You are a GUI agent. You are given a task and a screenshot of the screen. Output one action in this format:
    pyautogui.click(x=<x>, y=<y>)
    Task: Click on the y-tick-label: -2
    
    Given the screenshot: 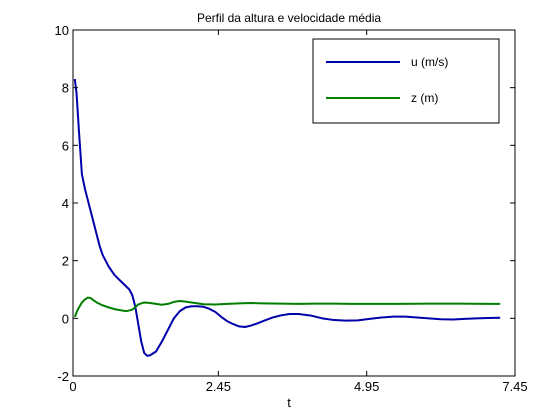 What is the action you would take?
    pyautogui.click(x=63, y=376)
    